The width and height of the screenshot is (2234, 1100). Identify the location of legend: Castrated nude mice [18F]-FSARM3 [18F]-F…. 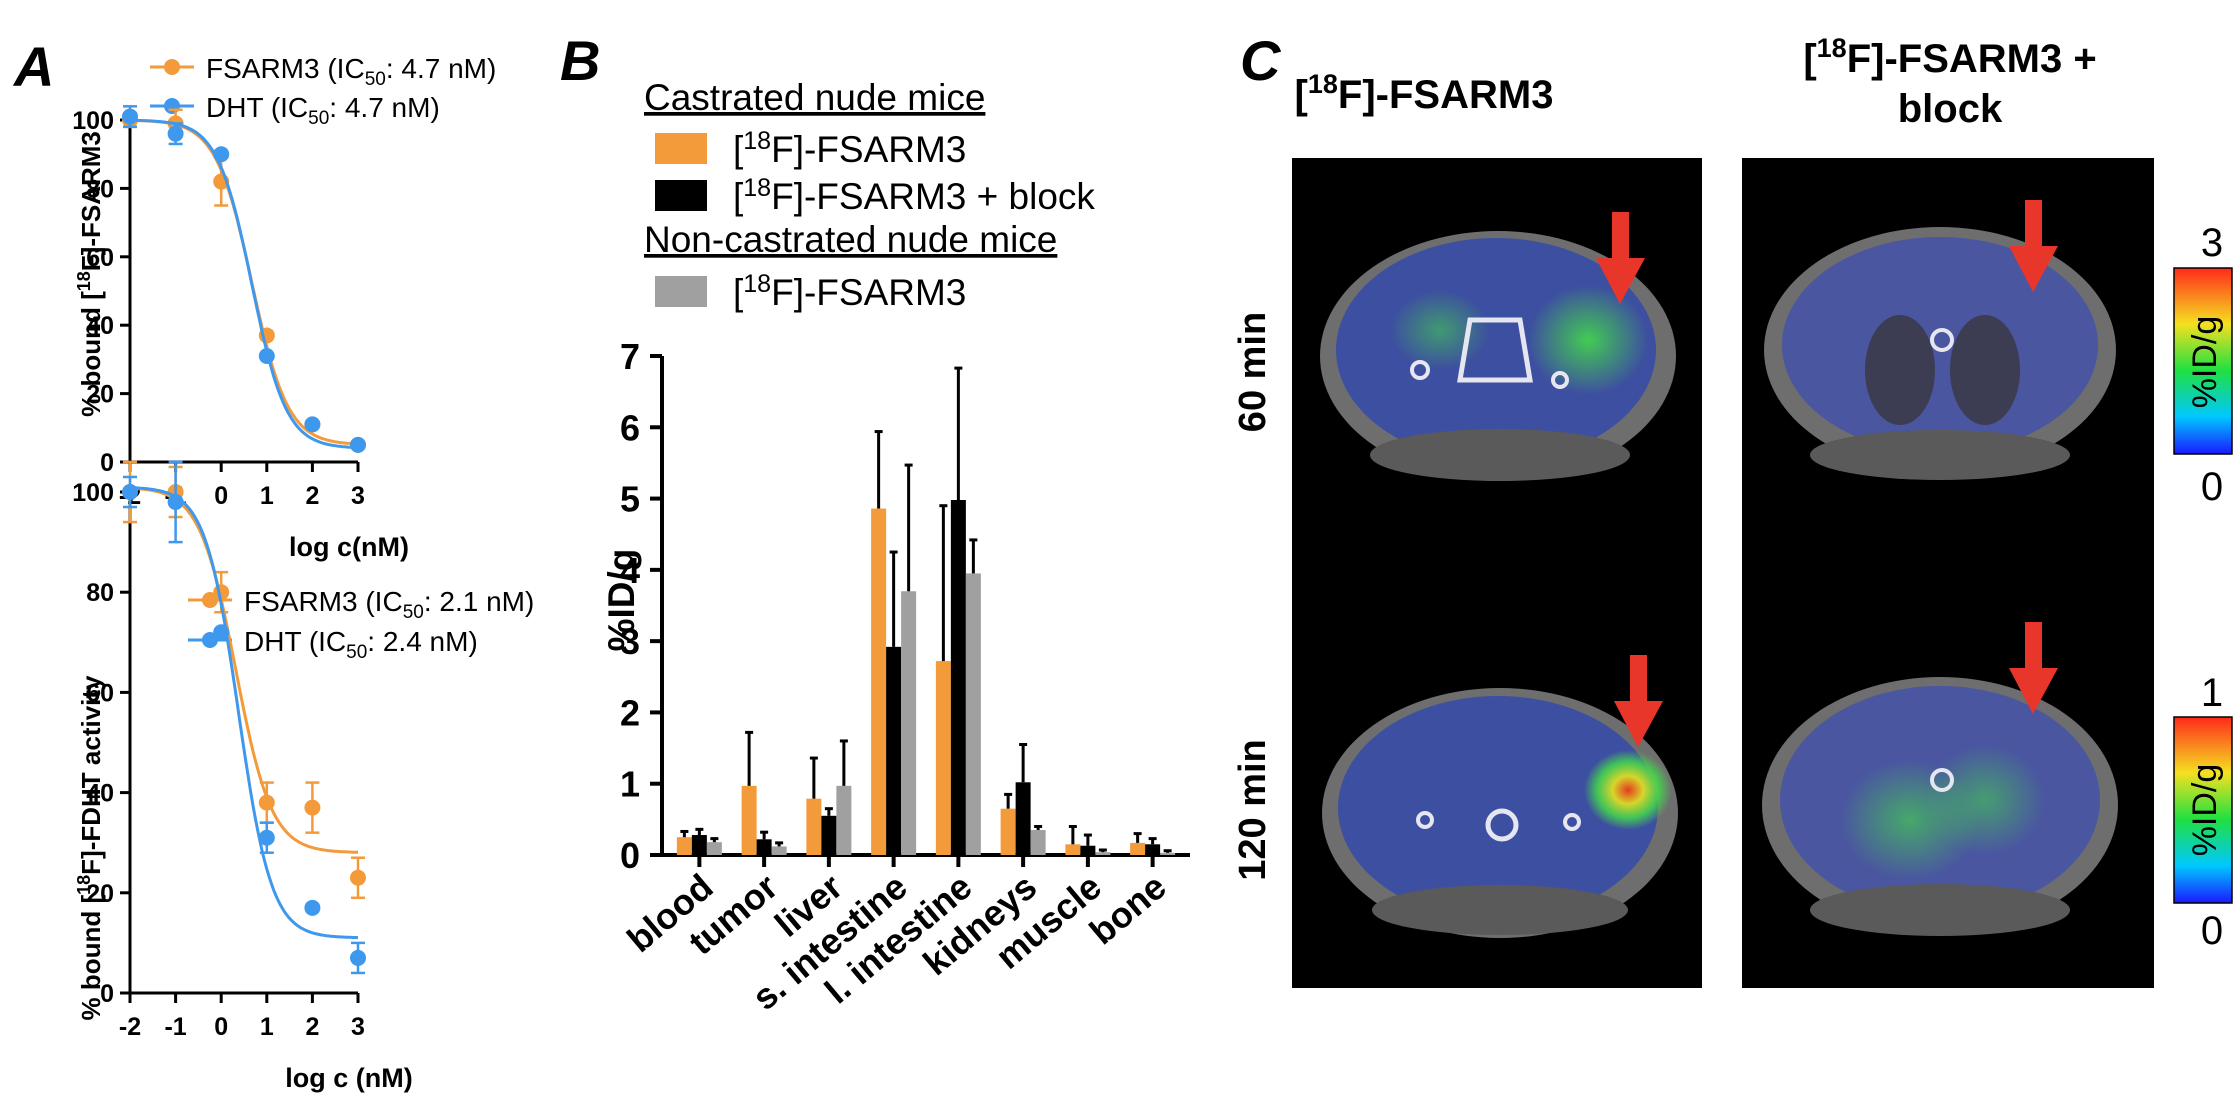
(869, 195).